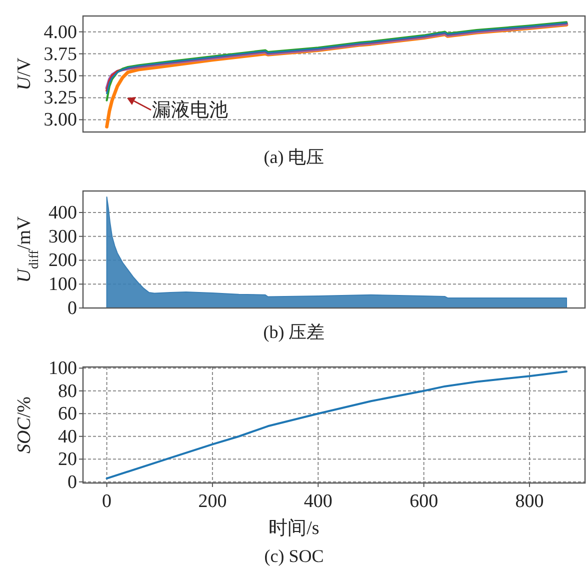 The image size is (586, 568). Describe the element at coordinates (529, 501) in the screenshot. I see `x-tick-label: 800` at that location.